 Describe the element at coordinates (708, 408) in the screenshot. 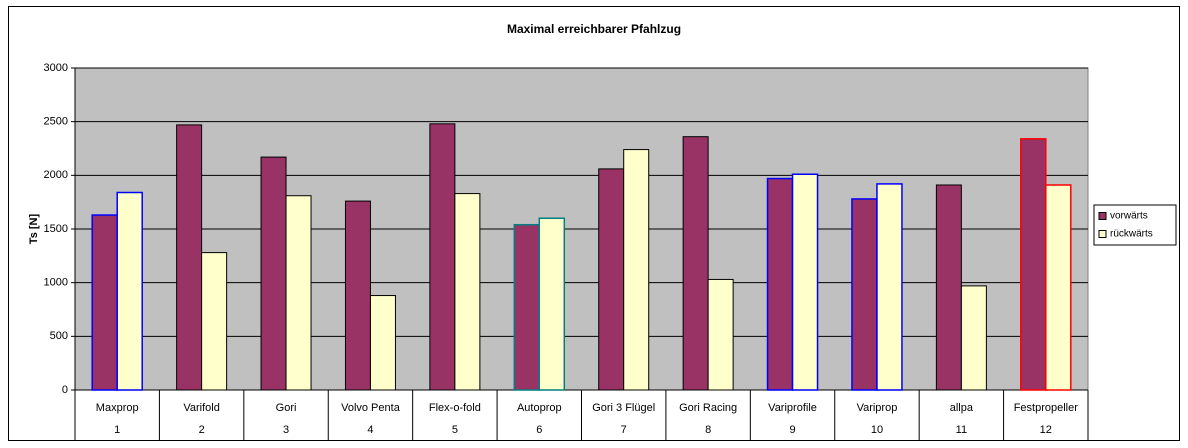

I see `x-tick-label: Gori Racing` at that location.